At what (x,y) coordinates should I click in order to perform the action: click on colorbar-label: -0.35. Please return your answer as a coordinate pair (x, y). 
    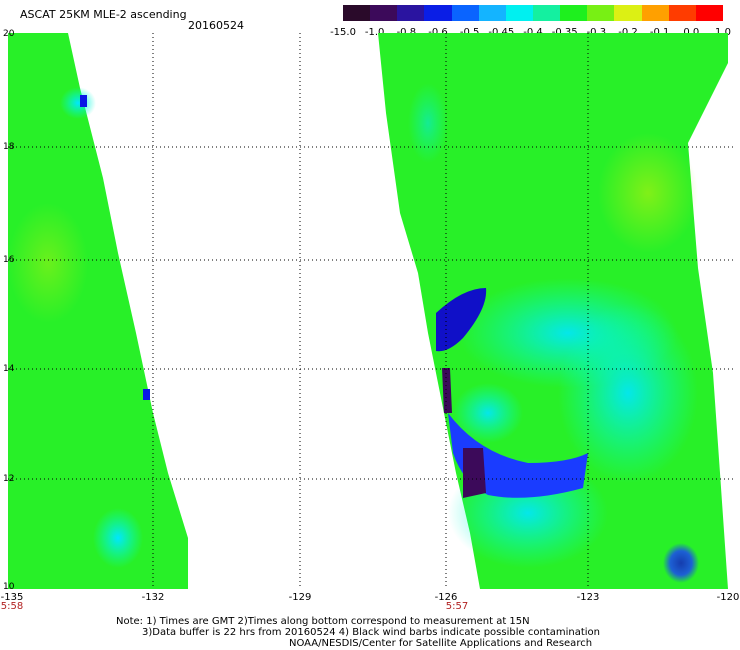
    Looking at the image, I should click on (564, 32).